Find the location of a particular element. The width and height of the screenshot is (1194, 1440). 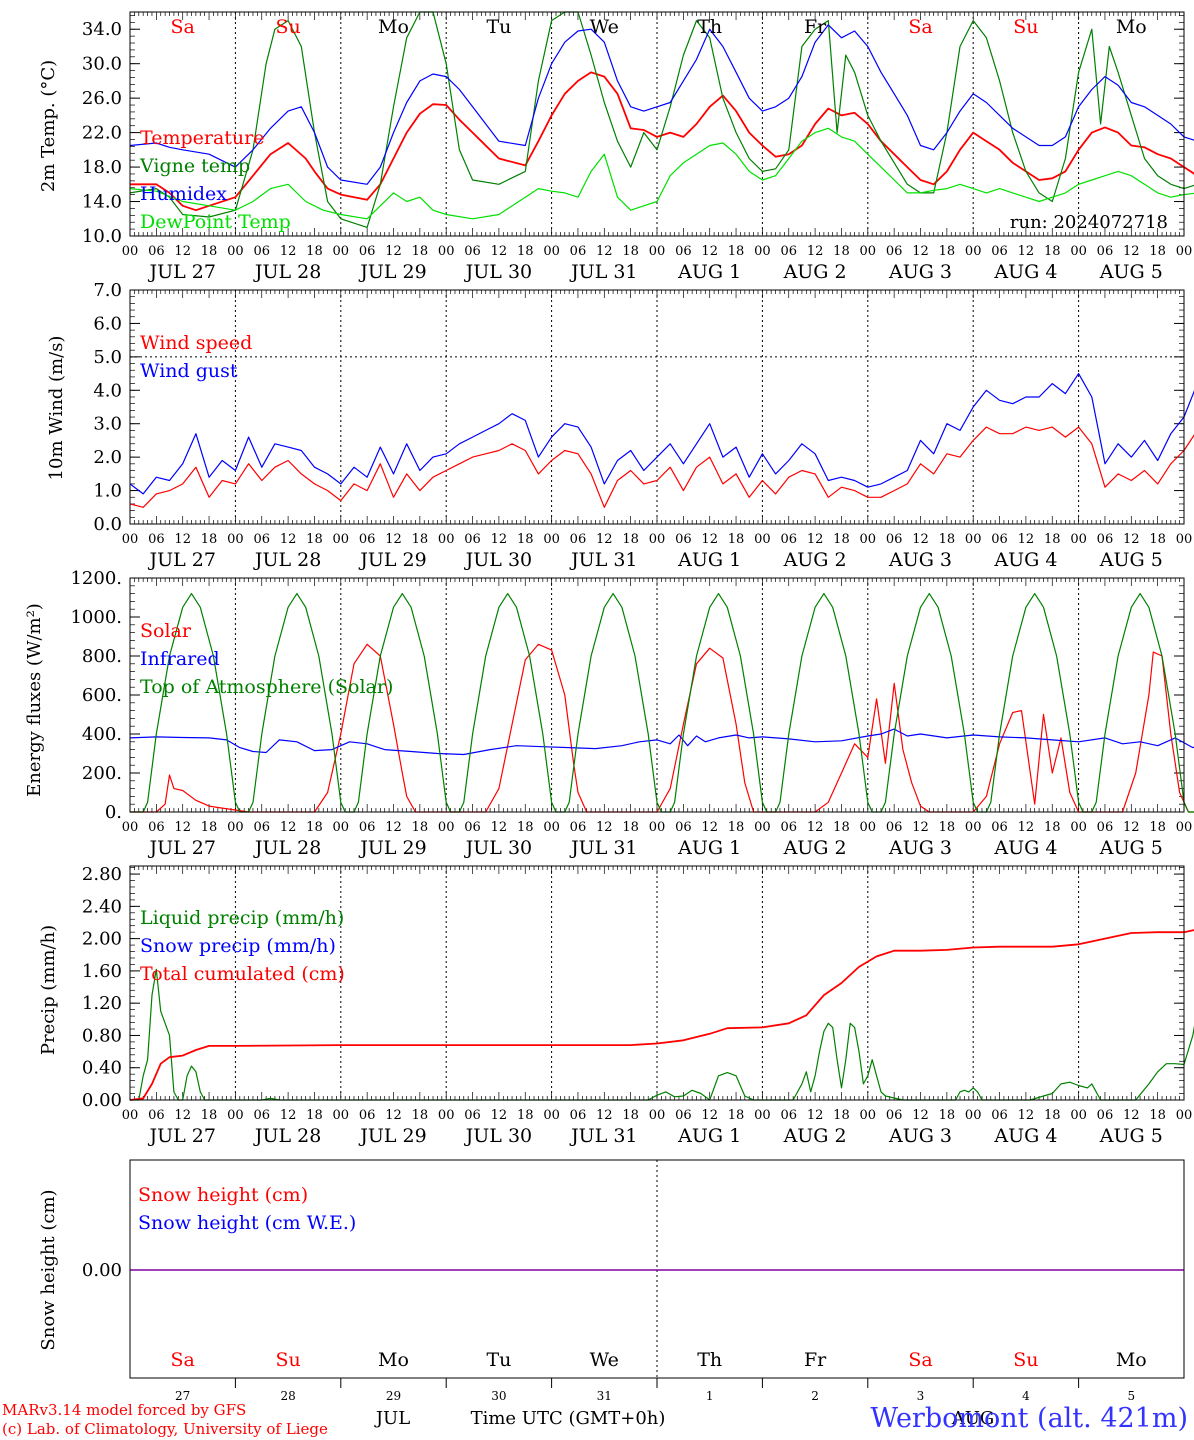

y-tick-label: 1200. is located at coordinates (96, 578).